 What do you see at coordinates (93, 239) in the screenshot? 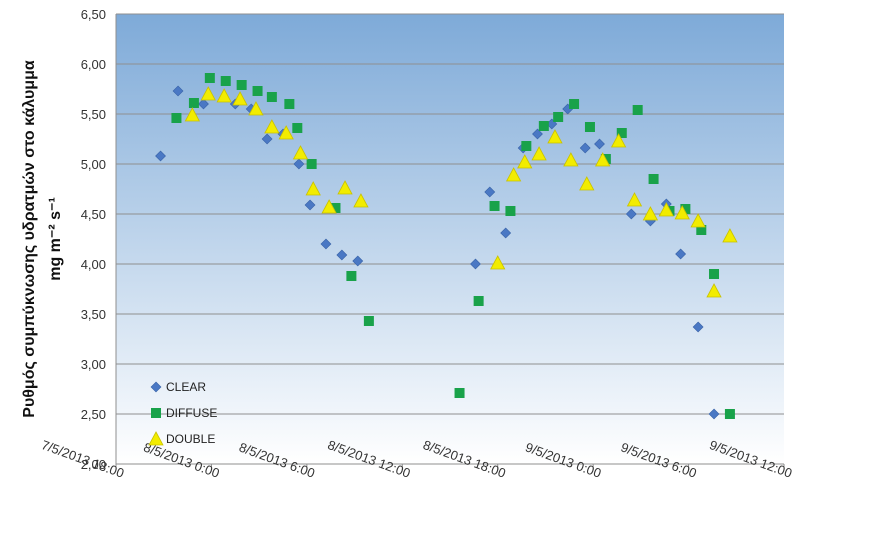
I see `y-tick-labels: 2,00 2,50 3,00 3,50 4,00 4,50 5,00 5,50 6,00 6,50` at bounding box center [93, 239].